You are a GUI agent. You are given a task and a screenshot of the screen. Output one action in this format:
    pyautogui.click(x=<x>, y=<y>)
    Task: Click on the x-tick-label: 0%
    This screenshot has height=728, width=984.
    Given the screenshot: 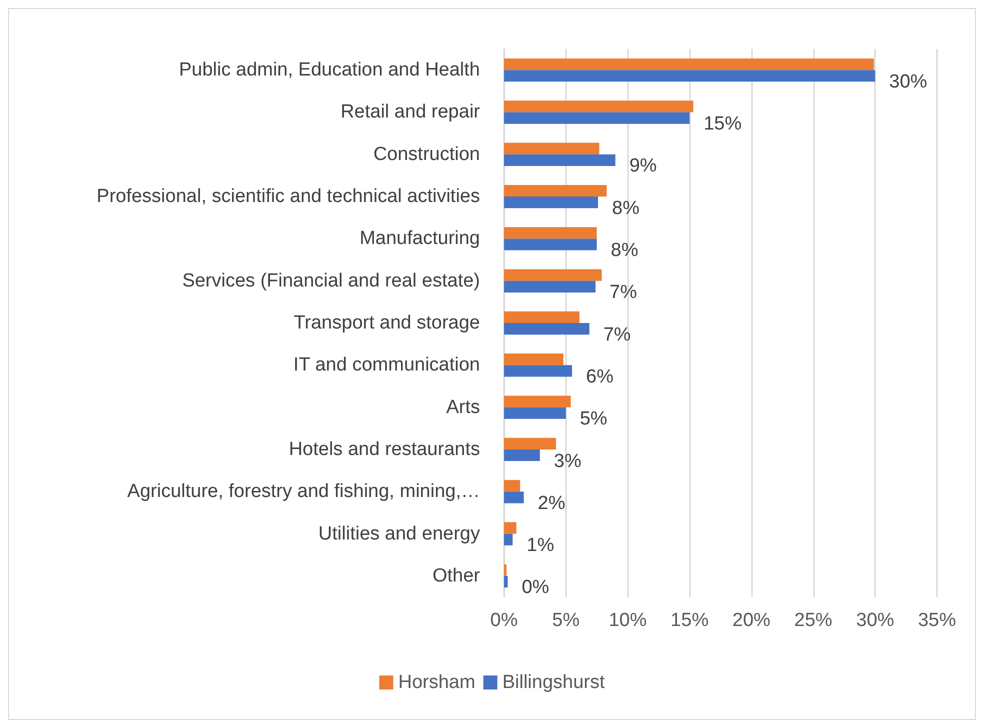 What is the action you would take?
    pyautogui.click(x=504, y=620)
    